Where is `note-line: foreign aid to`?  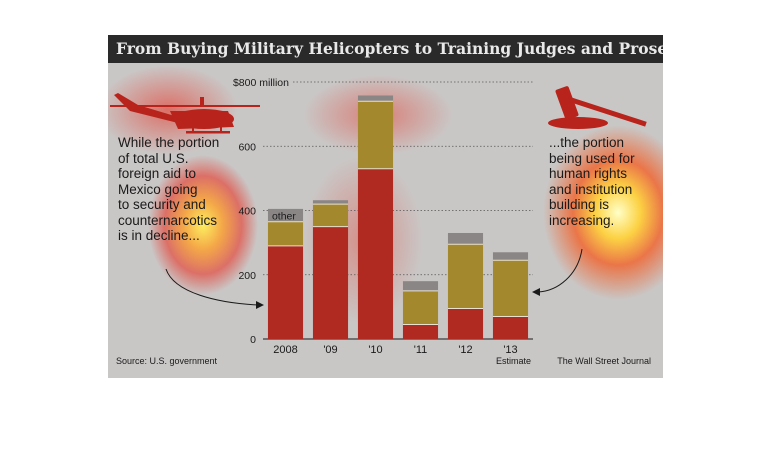 note-line: foreign aid to is located at coordinates (157, 173).